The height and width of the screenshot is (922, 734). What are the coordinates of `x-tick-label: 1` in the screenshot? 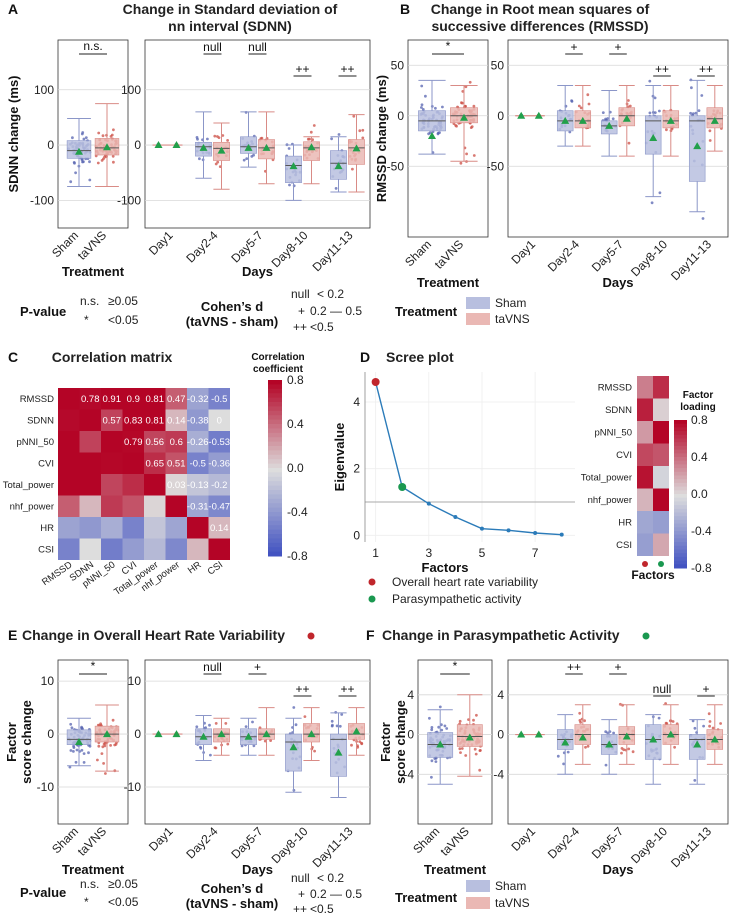 It's located at (375, 553).